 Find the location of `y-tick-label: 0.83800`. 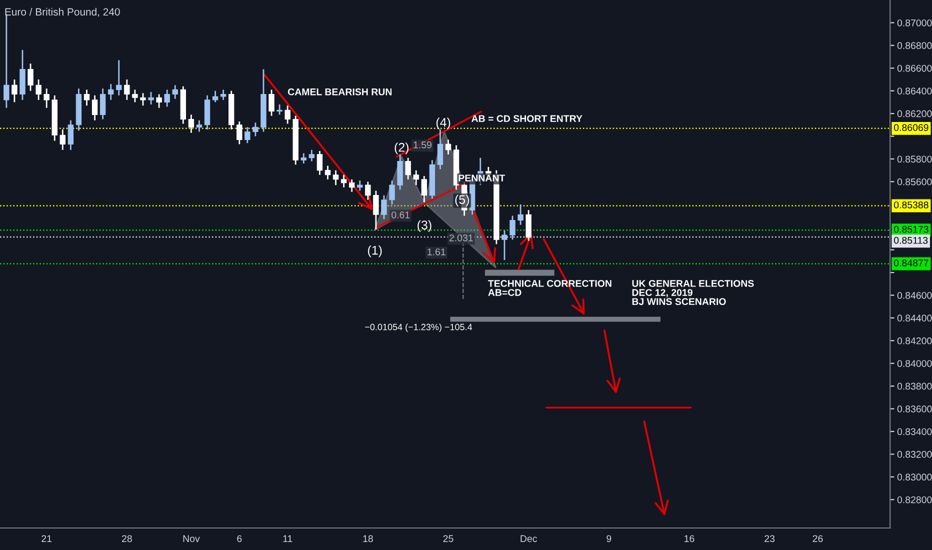

y-tick-label: 0.83800 is located at coordinates (914, 386).